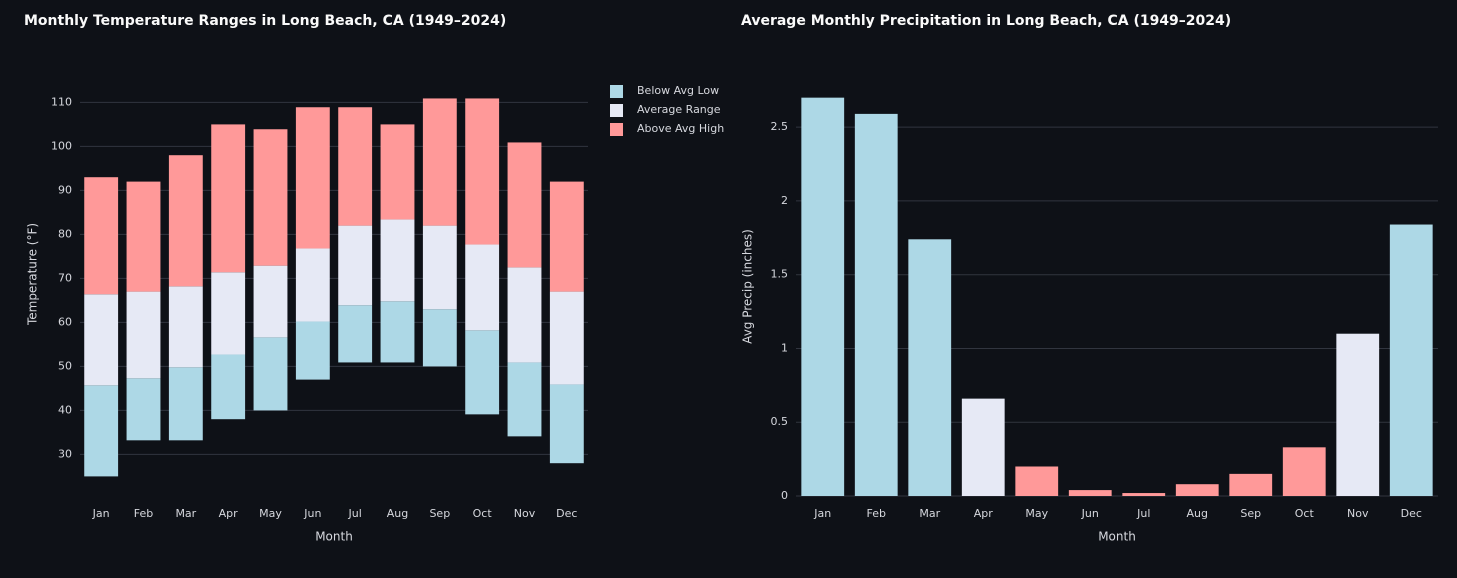  Describe the element at coordinates (65, 453) in the screenshot. I see `y-tick-label: 30` at that location.